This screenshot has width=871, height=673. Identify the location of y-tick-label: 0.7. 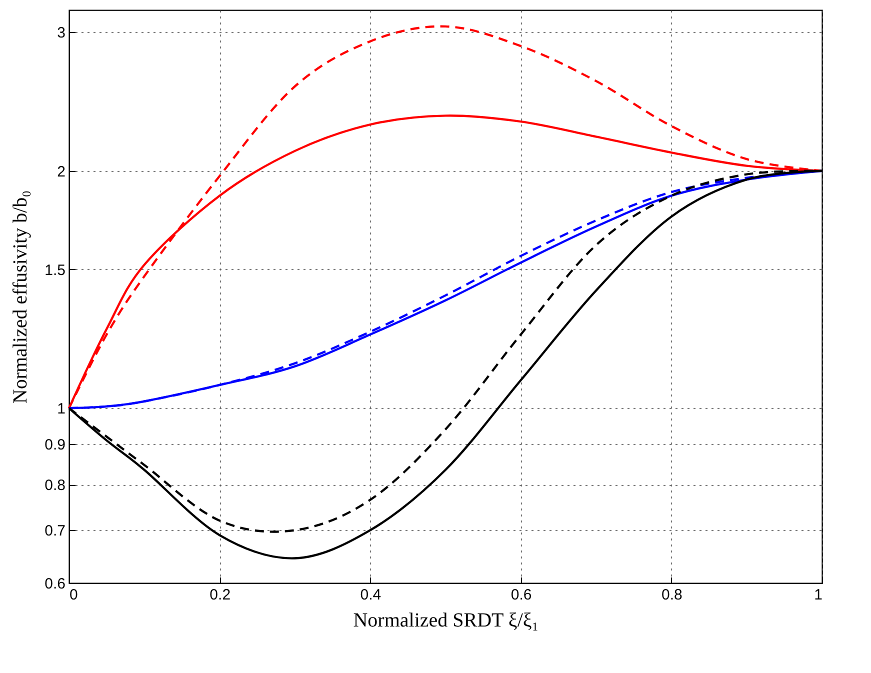
(55, 531).